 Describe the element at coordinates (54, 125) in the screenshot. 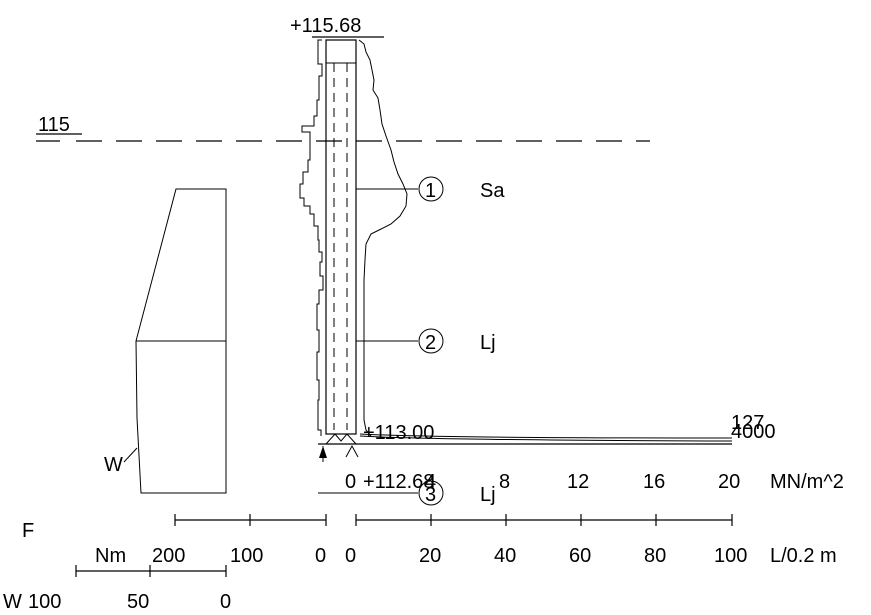

I see `water-level-label: 115` at that location.